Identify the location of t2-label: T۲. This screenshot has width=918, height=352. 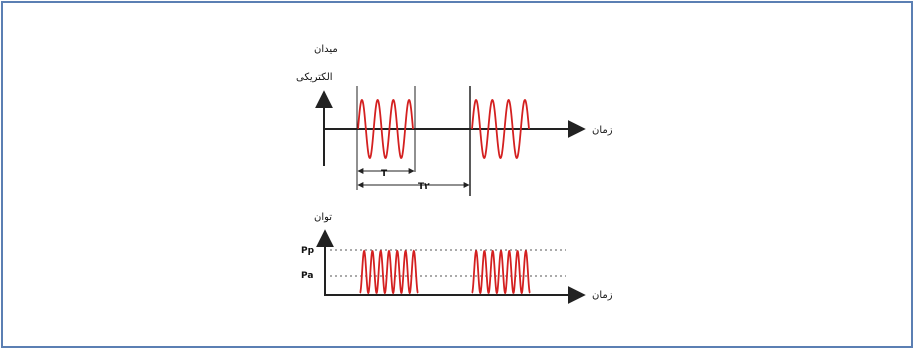
(424, 187).